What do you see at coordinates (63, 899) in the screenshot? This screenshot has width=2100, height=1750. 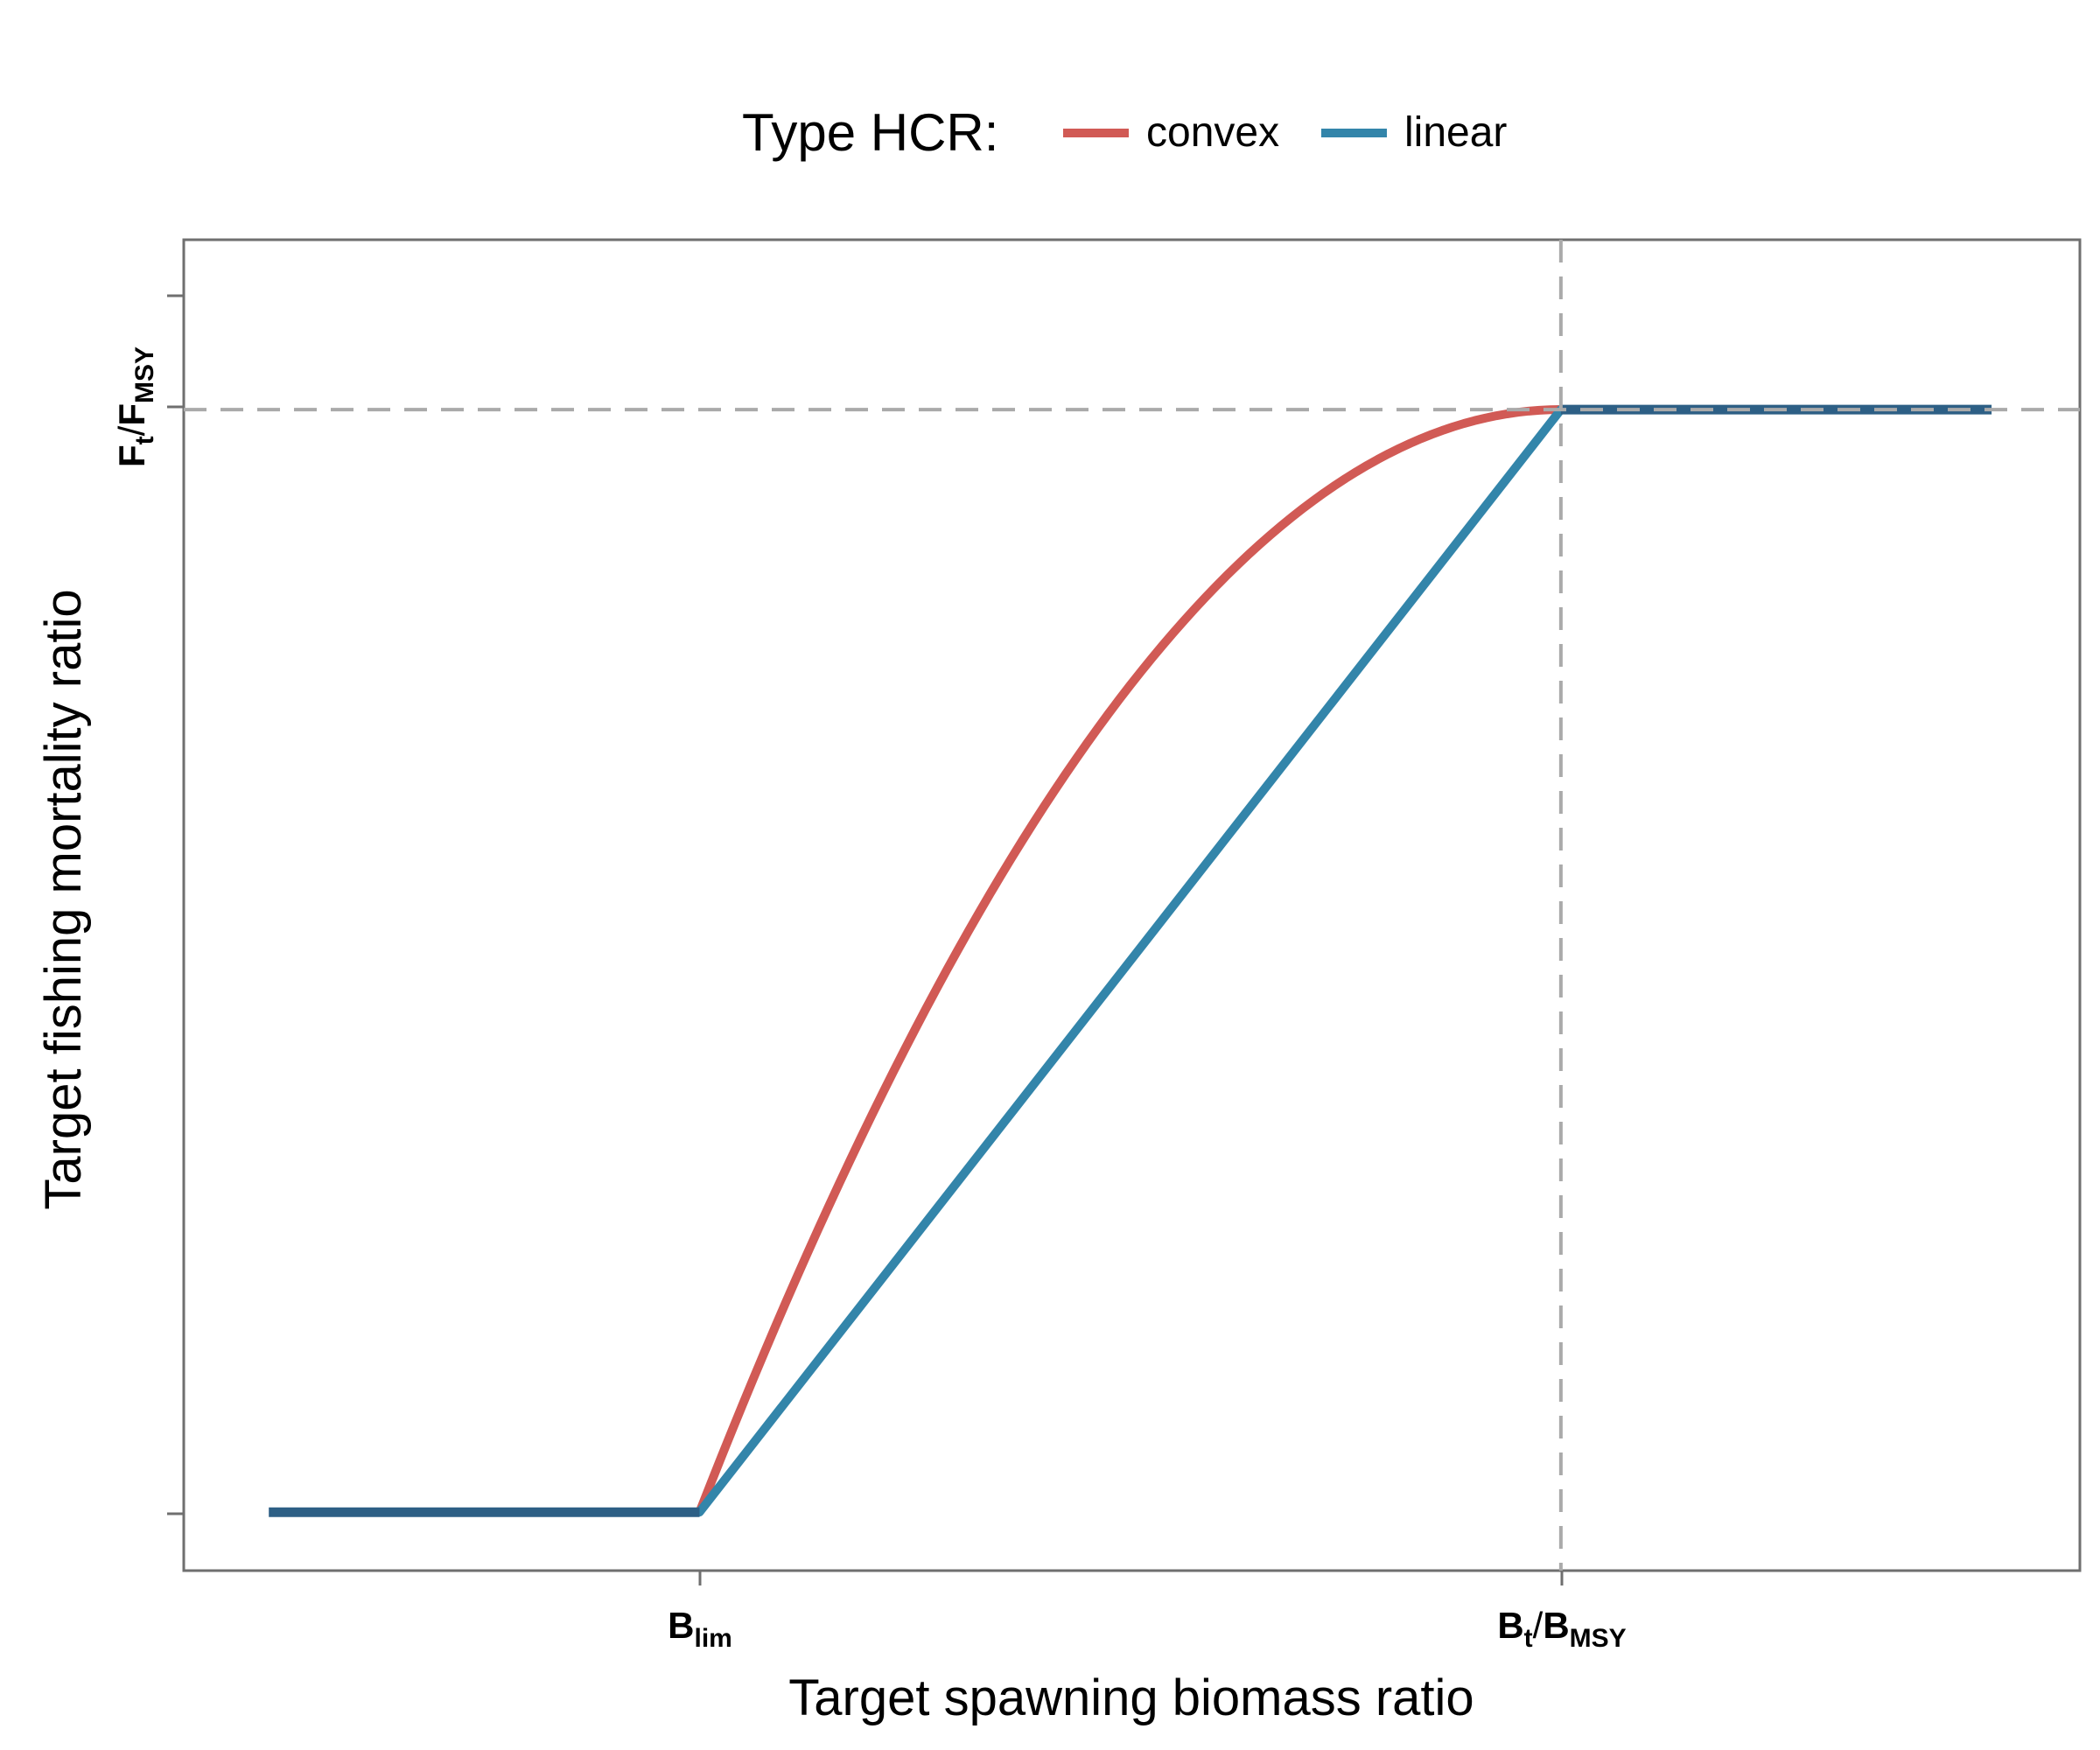 I see `y-axis-title: Target fishing mortality ratio` at bounding box center [63, 899].